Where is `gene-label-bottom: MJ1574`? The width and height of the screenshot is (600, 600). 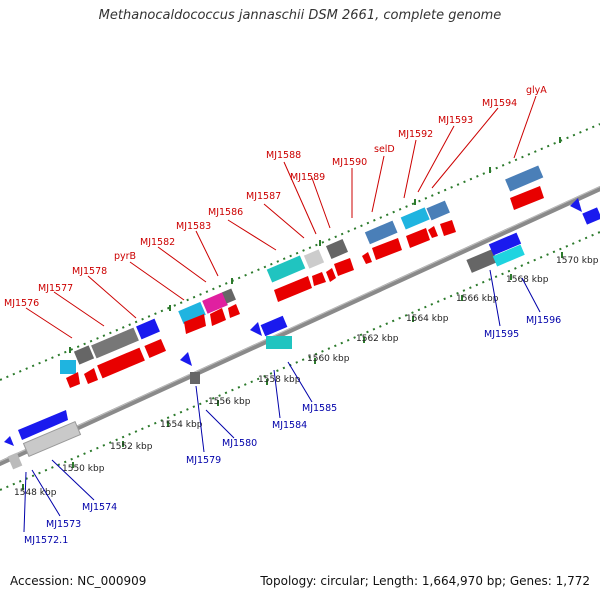 gene-label-bottom: MJ1574 is located at coordinates (99, 507).